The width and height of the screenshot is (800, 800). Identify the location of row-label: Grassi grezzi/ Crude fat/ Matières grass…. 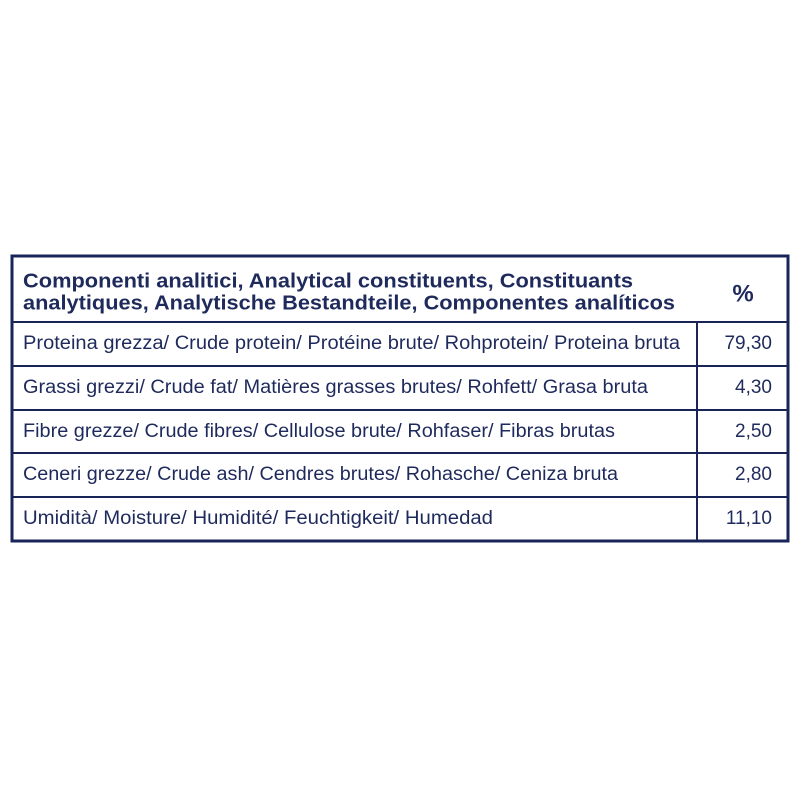
(335, 387).